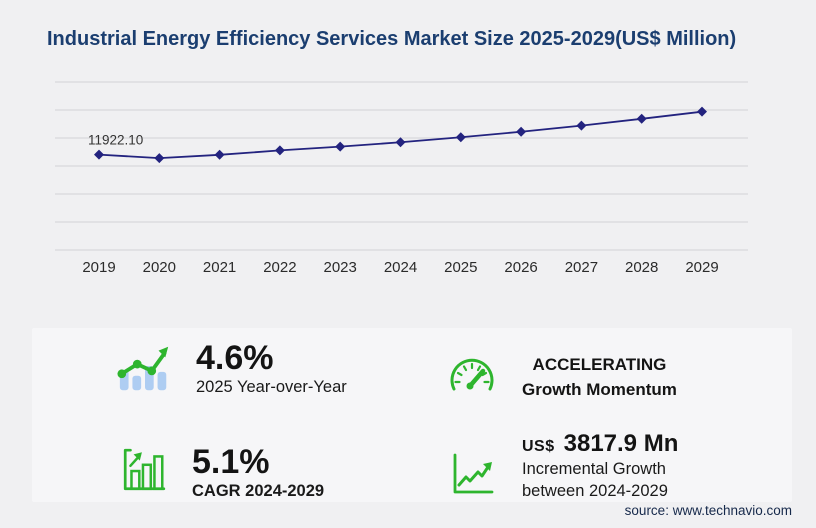  Describe the element at coordinates (400, 267) in the screenshot. I see `x-axis-label: 2024` at that location.